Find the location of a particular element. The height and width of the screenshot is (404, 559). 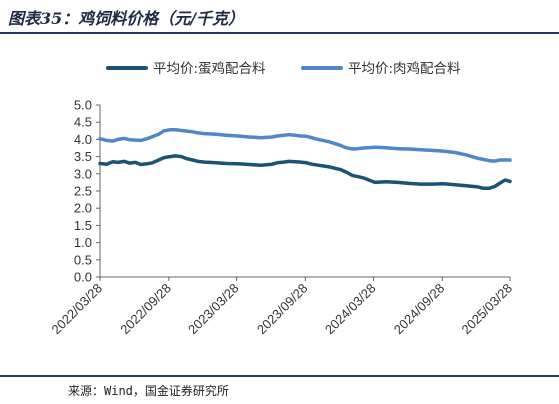

y-tick-label: 2.0 is located at coordinates (83, 208).